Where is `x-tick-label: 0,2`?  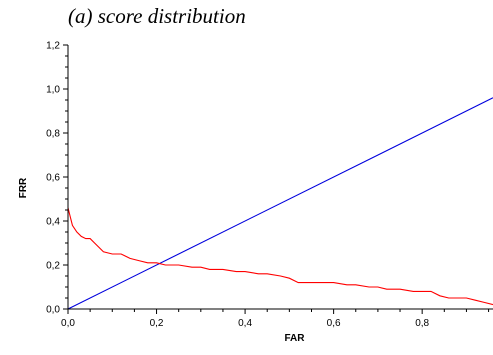
x-tick-label: 0,2 is located at coordinates (157, 323).